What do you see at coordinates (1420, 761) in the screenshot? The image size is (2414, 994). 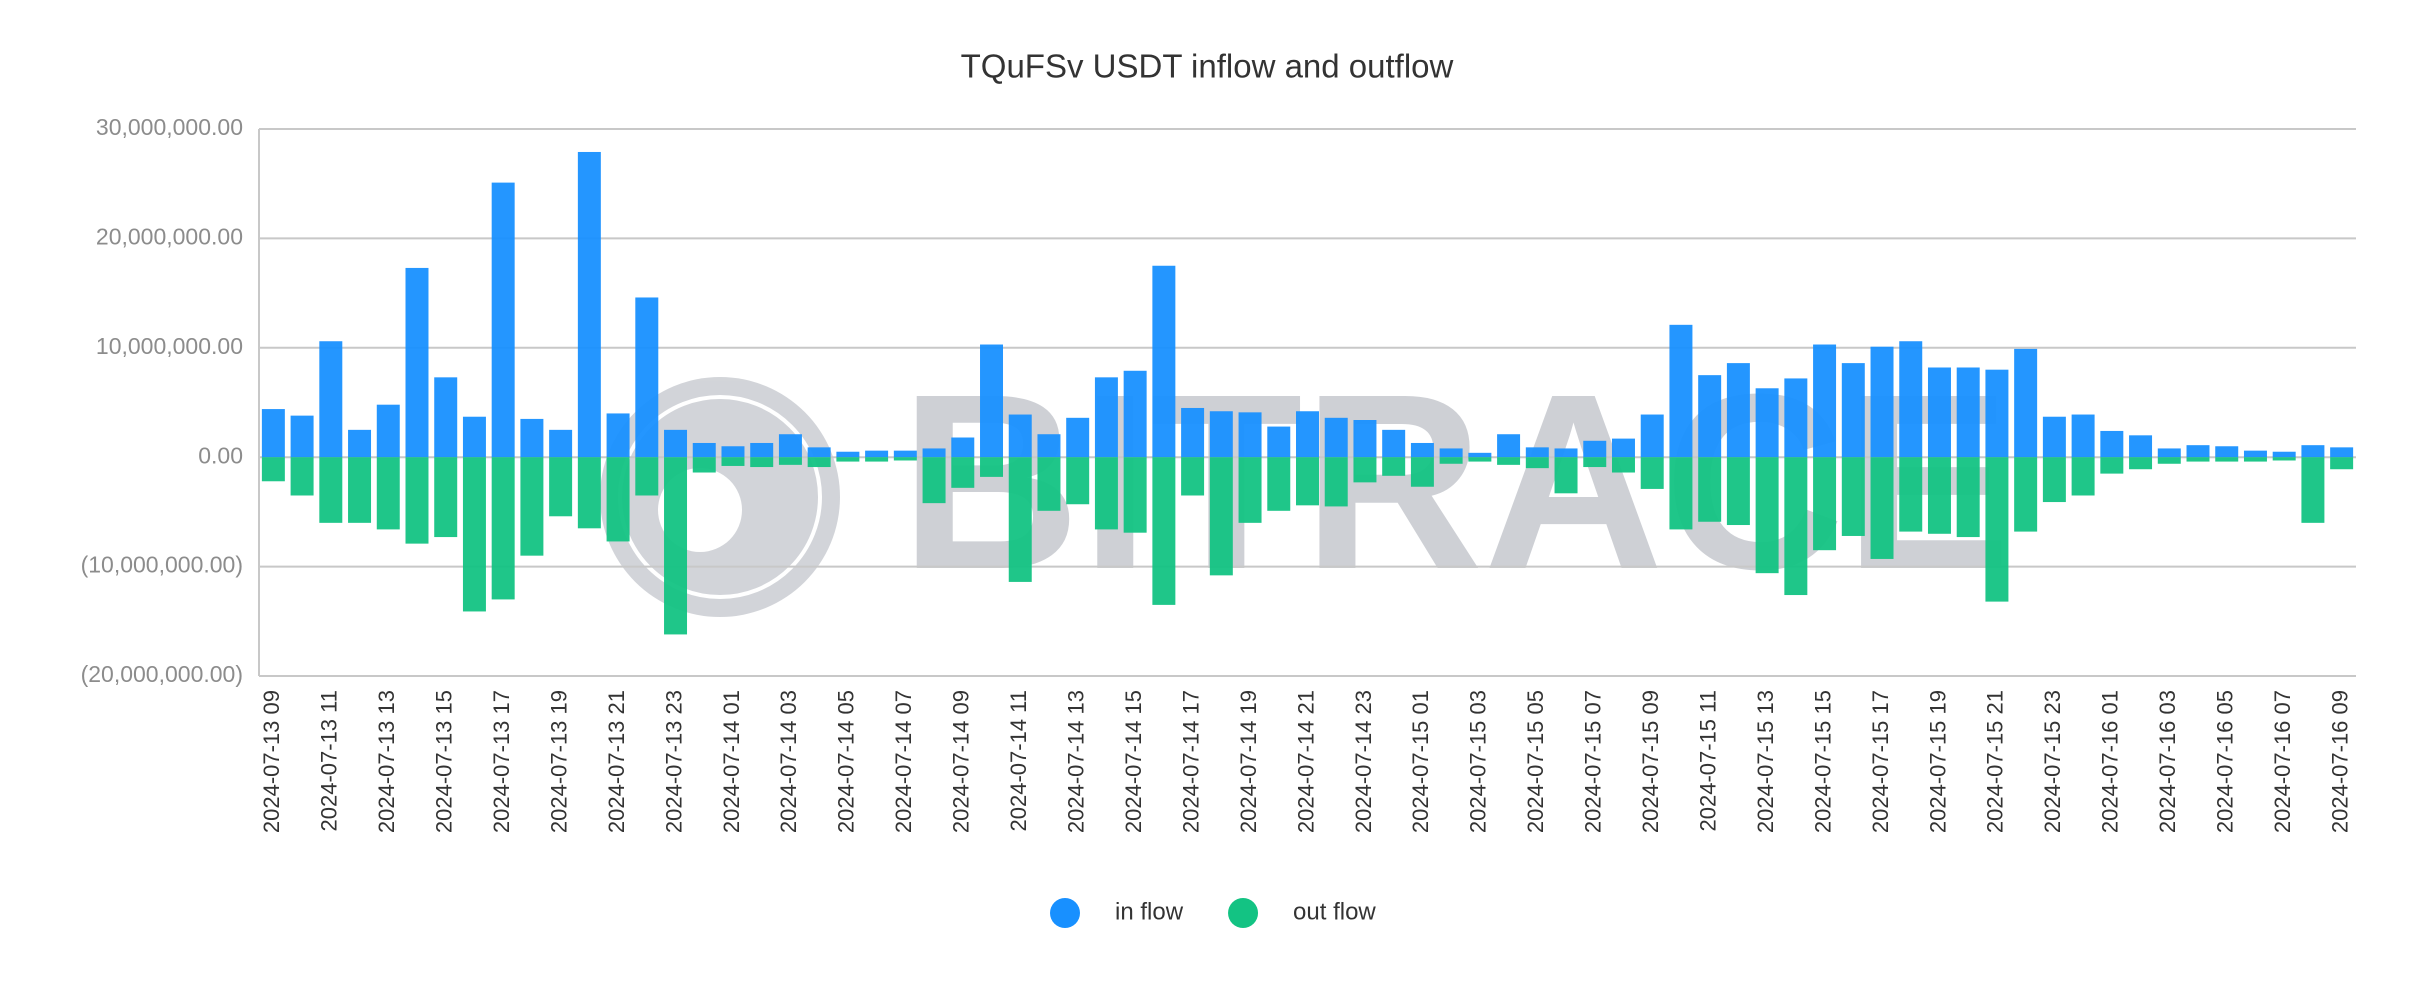 I see `x-tick-label: 2024-07-15 01` at bounding box center [1420, 761].